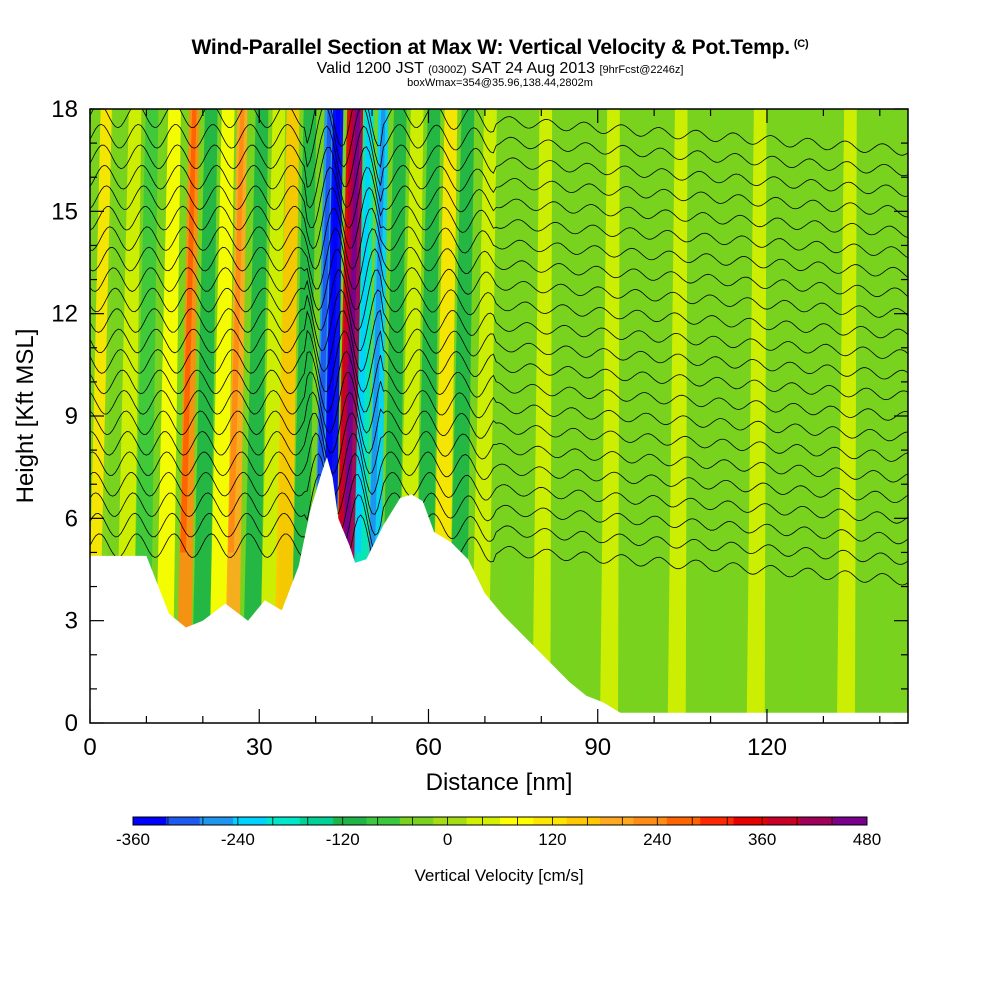 The width and height of the screenshot is (1000, 1000). What do you see at coordinates (71, 621) in the screenshot?
I see `y-tick-label: 3` at bounding box center [71, 621].